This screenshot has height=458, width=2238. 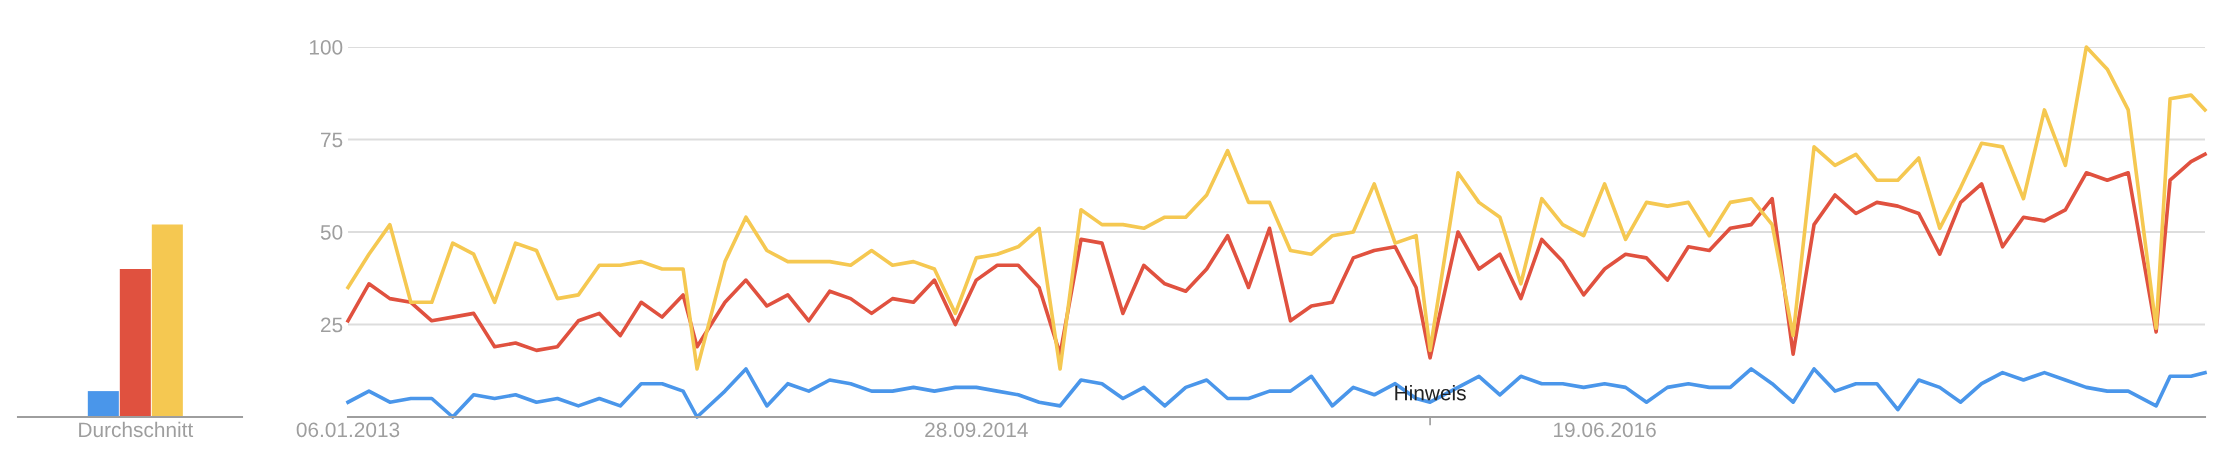 What do you see at coordinates (348, 430) in the screenshot?
I see `x-tick-label: 06.01.2013` at bounding box center [348, 430].